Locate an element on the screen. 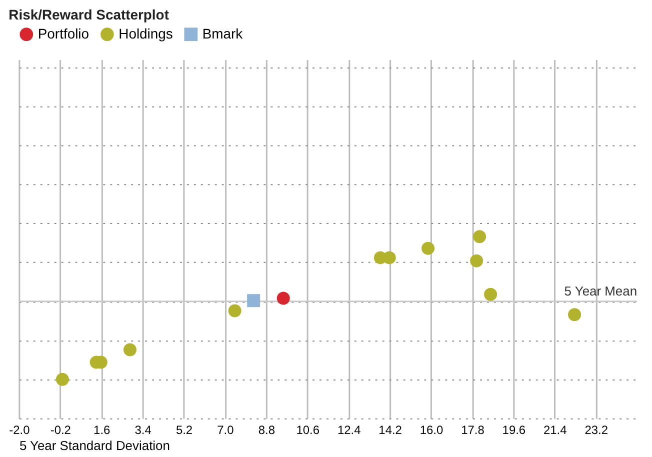 The width and height of the screenshot is (652, 457). x-axis-title: 5 Year Standard Deviation is located at coordinates (94, 445).